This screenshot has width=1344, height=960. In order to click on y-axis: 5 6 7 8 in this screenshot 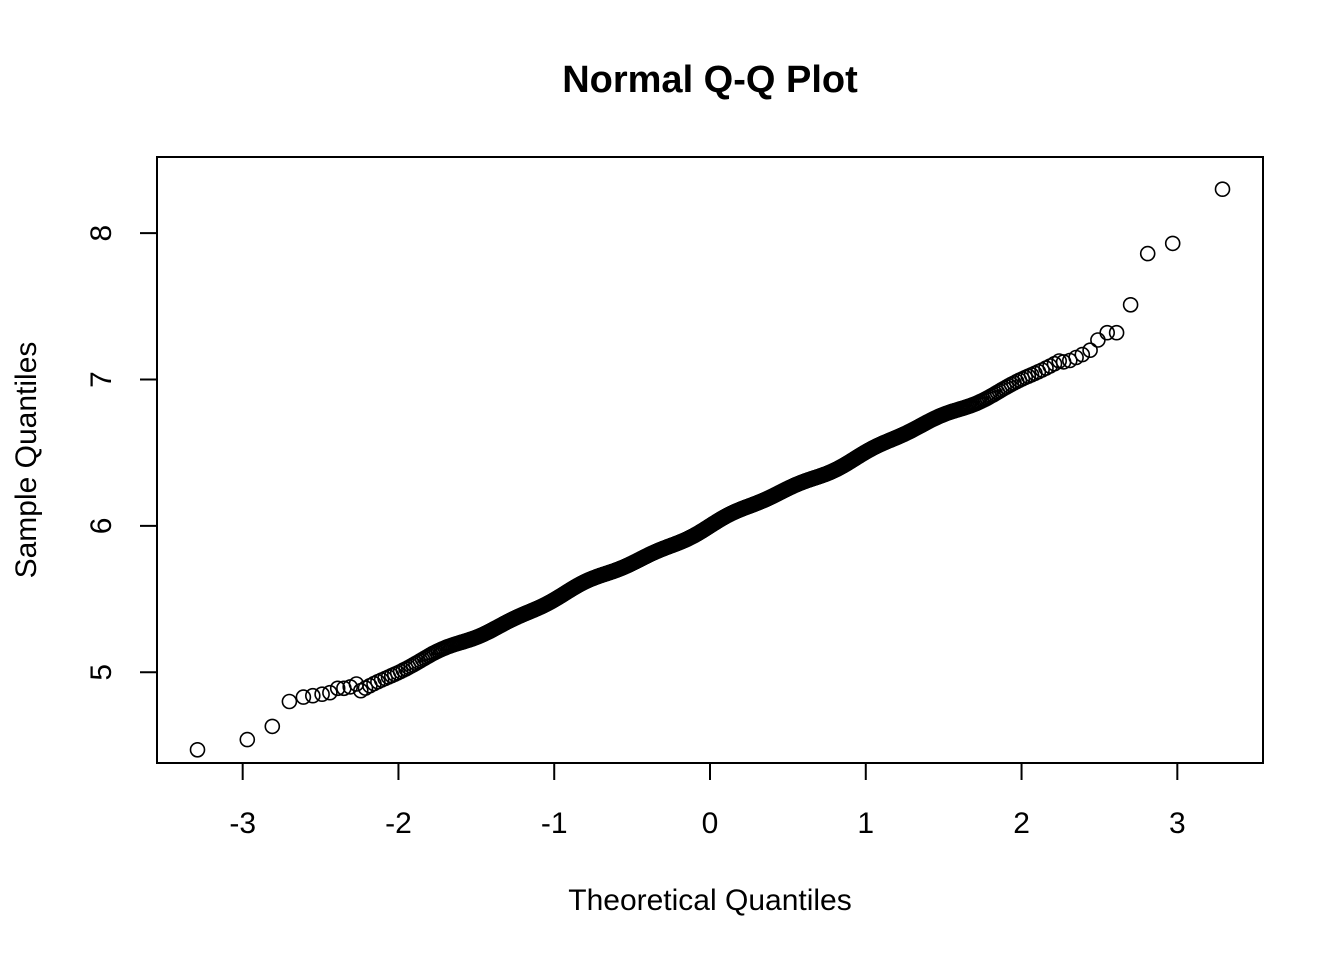, I will do `click(121, 453)`.